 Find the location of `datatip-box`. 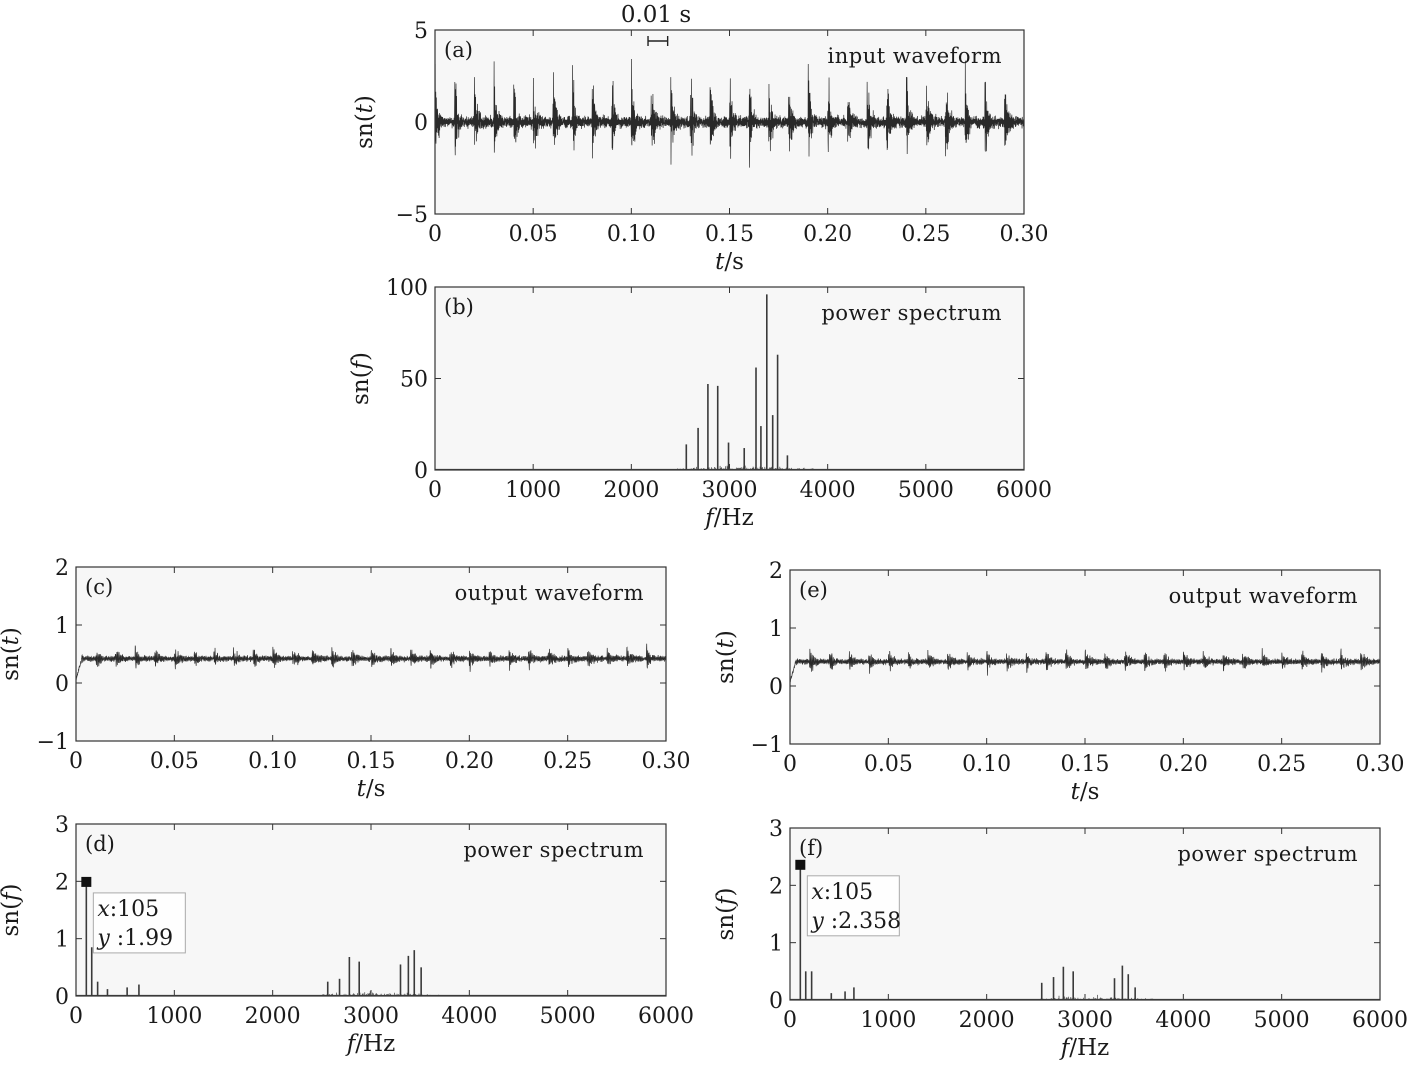

datatip-box is located at coordinates (139, 923).